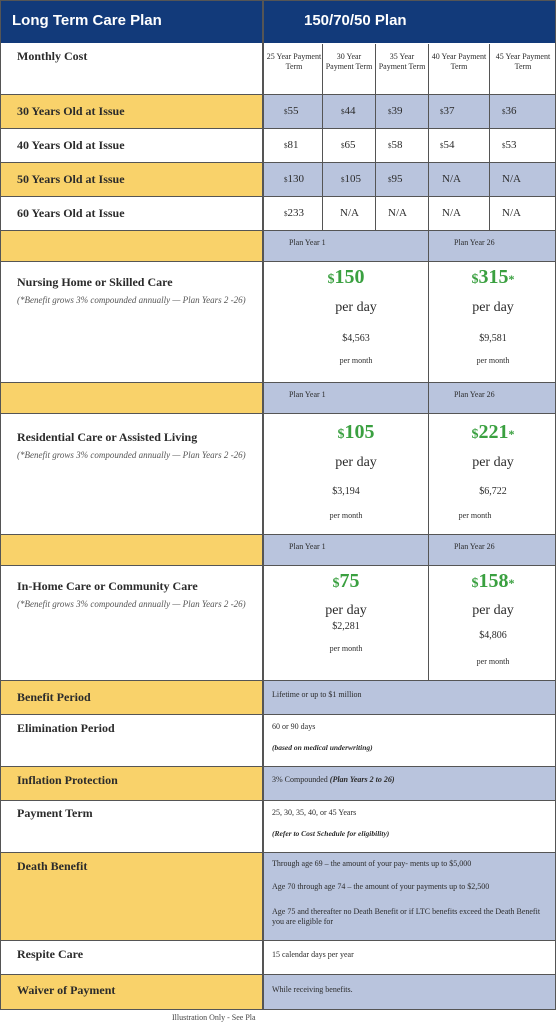 The image size is (556, 1024). What do you see at coordinates (523, 61) in the screenshot?
I see `col-45yr: 45 Year Payment Term` at bounding box center [523, 61].